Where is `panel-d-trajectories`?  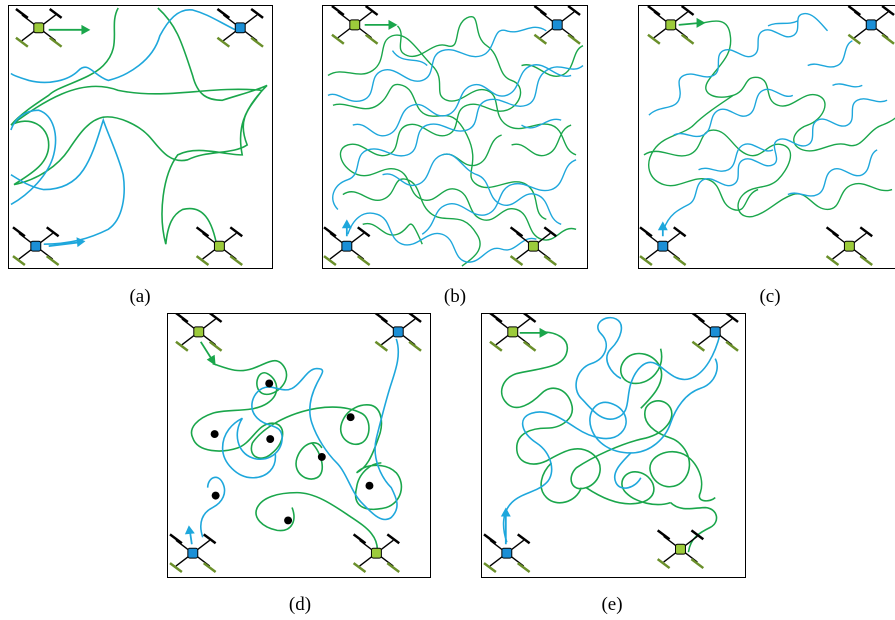
panel-d-trajectories is located at coordinates (295, 444).